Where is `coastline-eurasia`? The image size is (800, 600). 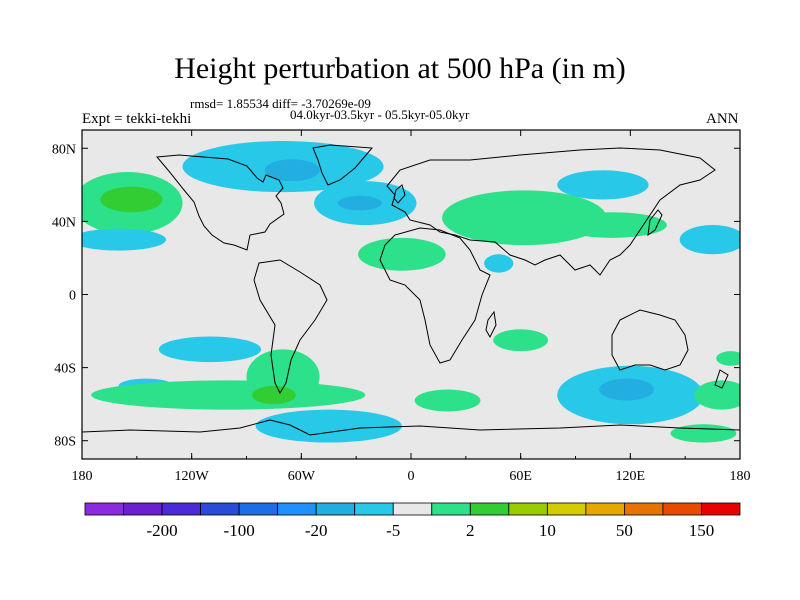
coastline-eurasia is located at coordinates (551, 211).